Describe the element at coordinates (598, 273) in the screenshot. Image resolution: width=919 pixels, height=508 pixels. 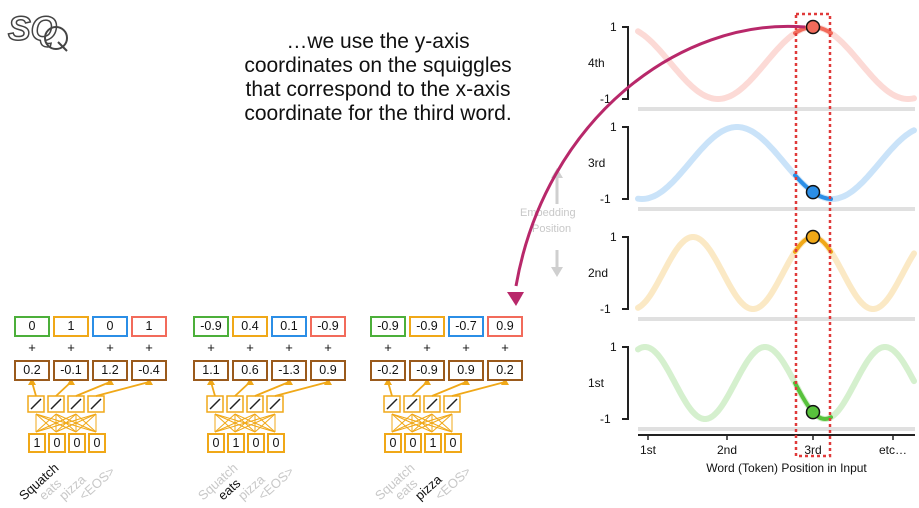
I see `row-label: 2nd` at that location.